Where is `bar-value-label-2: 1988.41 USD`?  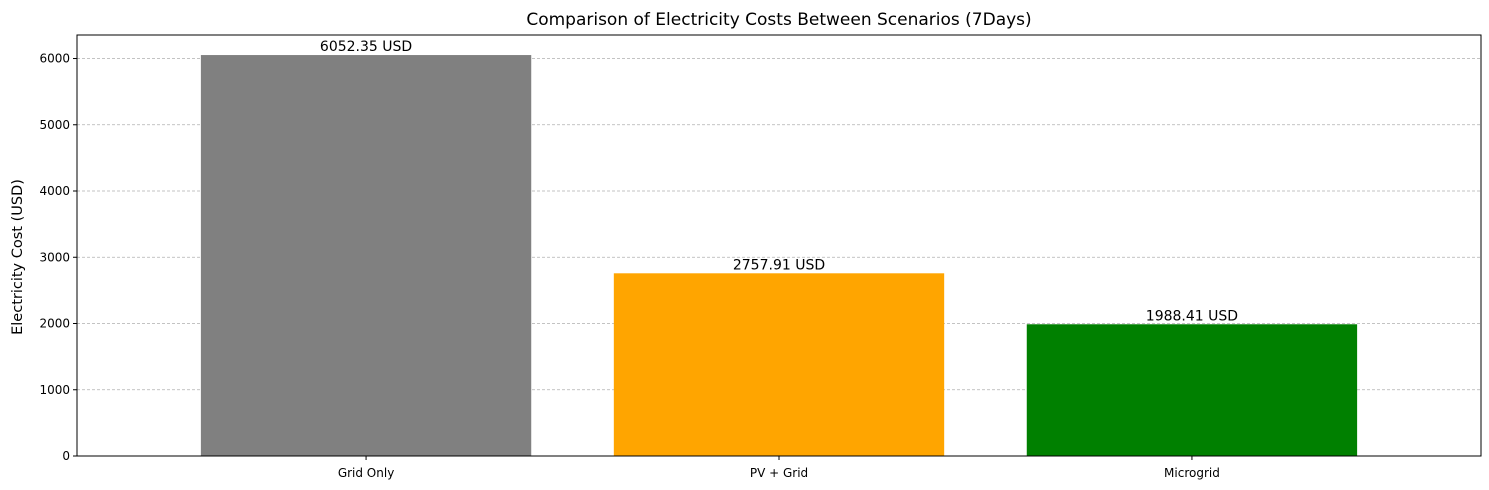
bar-value-label-2: 1988.41 USD is located at coordinates (1192, 316).